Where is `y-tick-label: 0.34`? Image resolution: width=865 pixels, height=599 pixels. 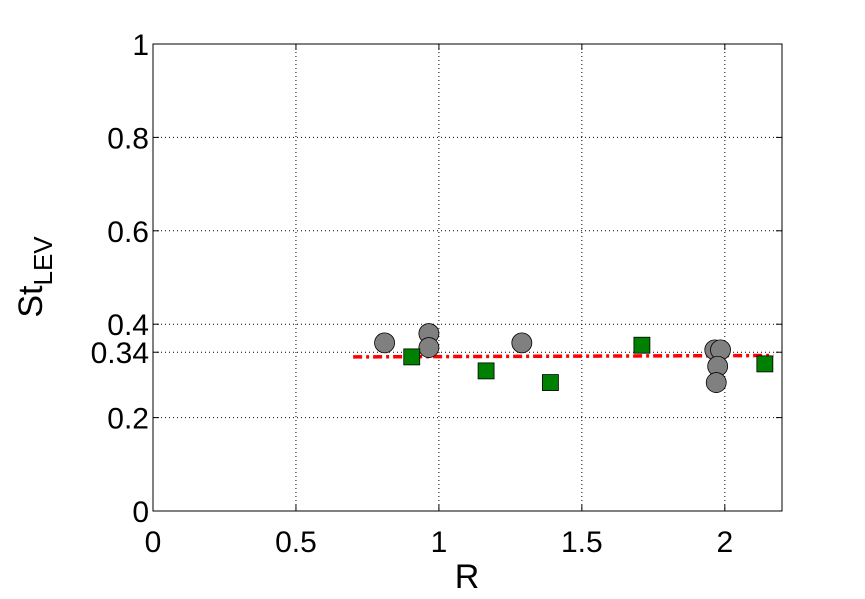
y-tick-label: 0.34 is located at coordinates (120, 353).